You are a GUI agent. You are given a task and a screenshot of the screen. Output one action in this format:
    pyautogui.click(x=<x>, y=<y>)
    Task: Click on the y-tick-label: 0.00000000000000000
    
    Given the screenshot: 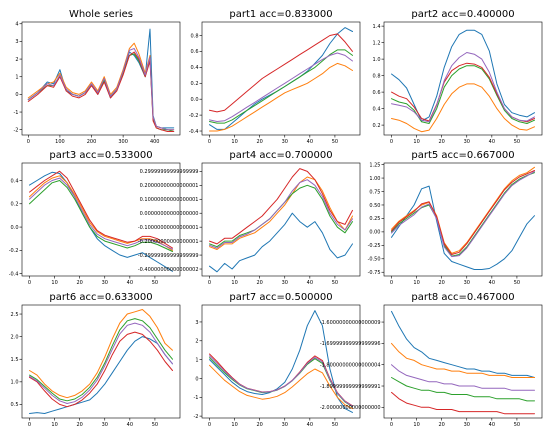 What is the action you would take?
    pyautogui.click(x=169, y=214)
    